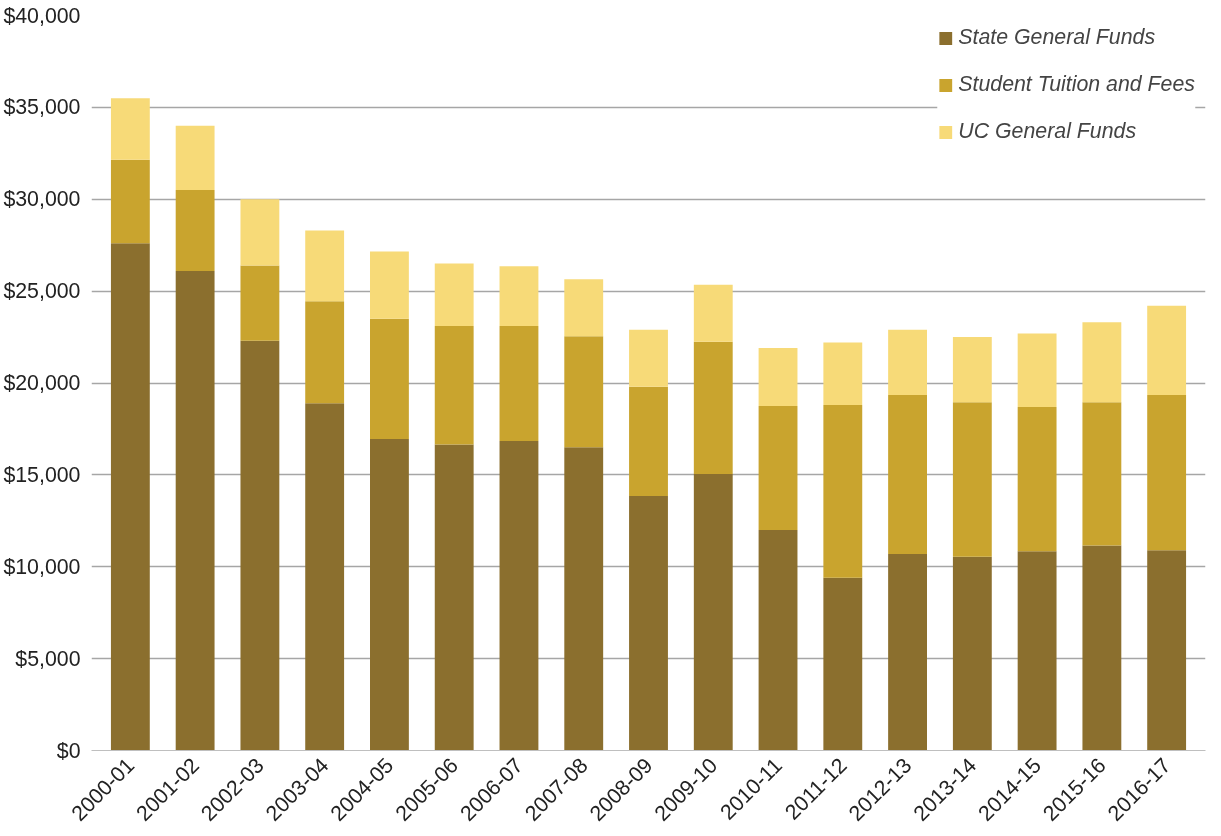 The width and height of the screenshot is (1221, 836). What do you see at coordinates (42, 107) in the screenshot?
I see `y-tick-label: $35,000` at bounding box center [42, 107].